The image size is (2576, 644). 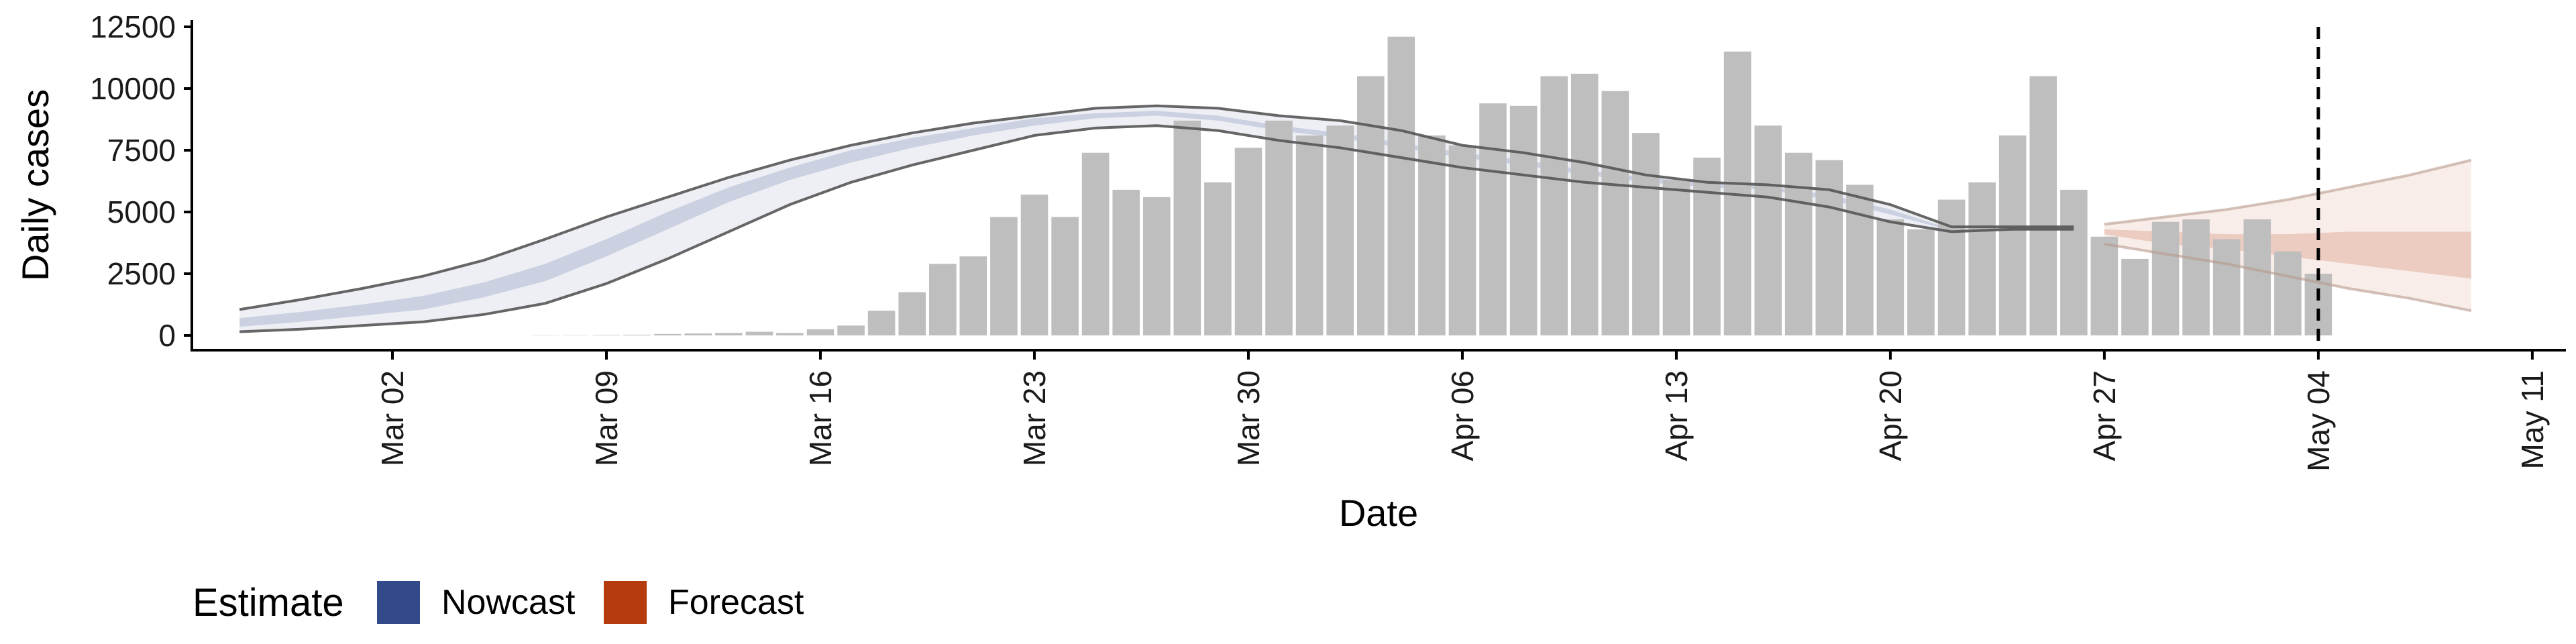 I want to click on y-tick-label-0: 0, so click(x=167, y=335).